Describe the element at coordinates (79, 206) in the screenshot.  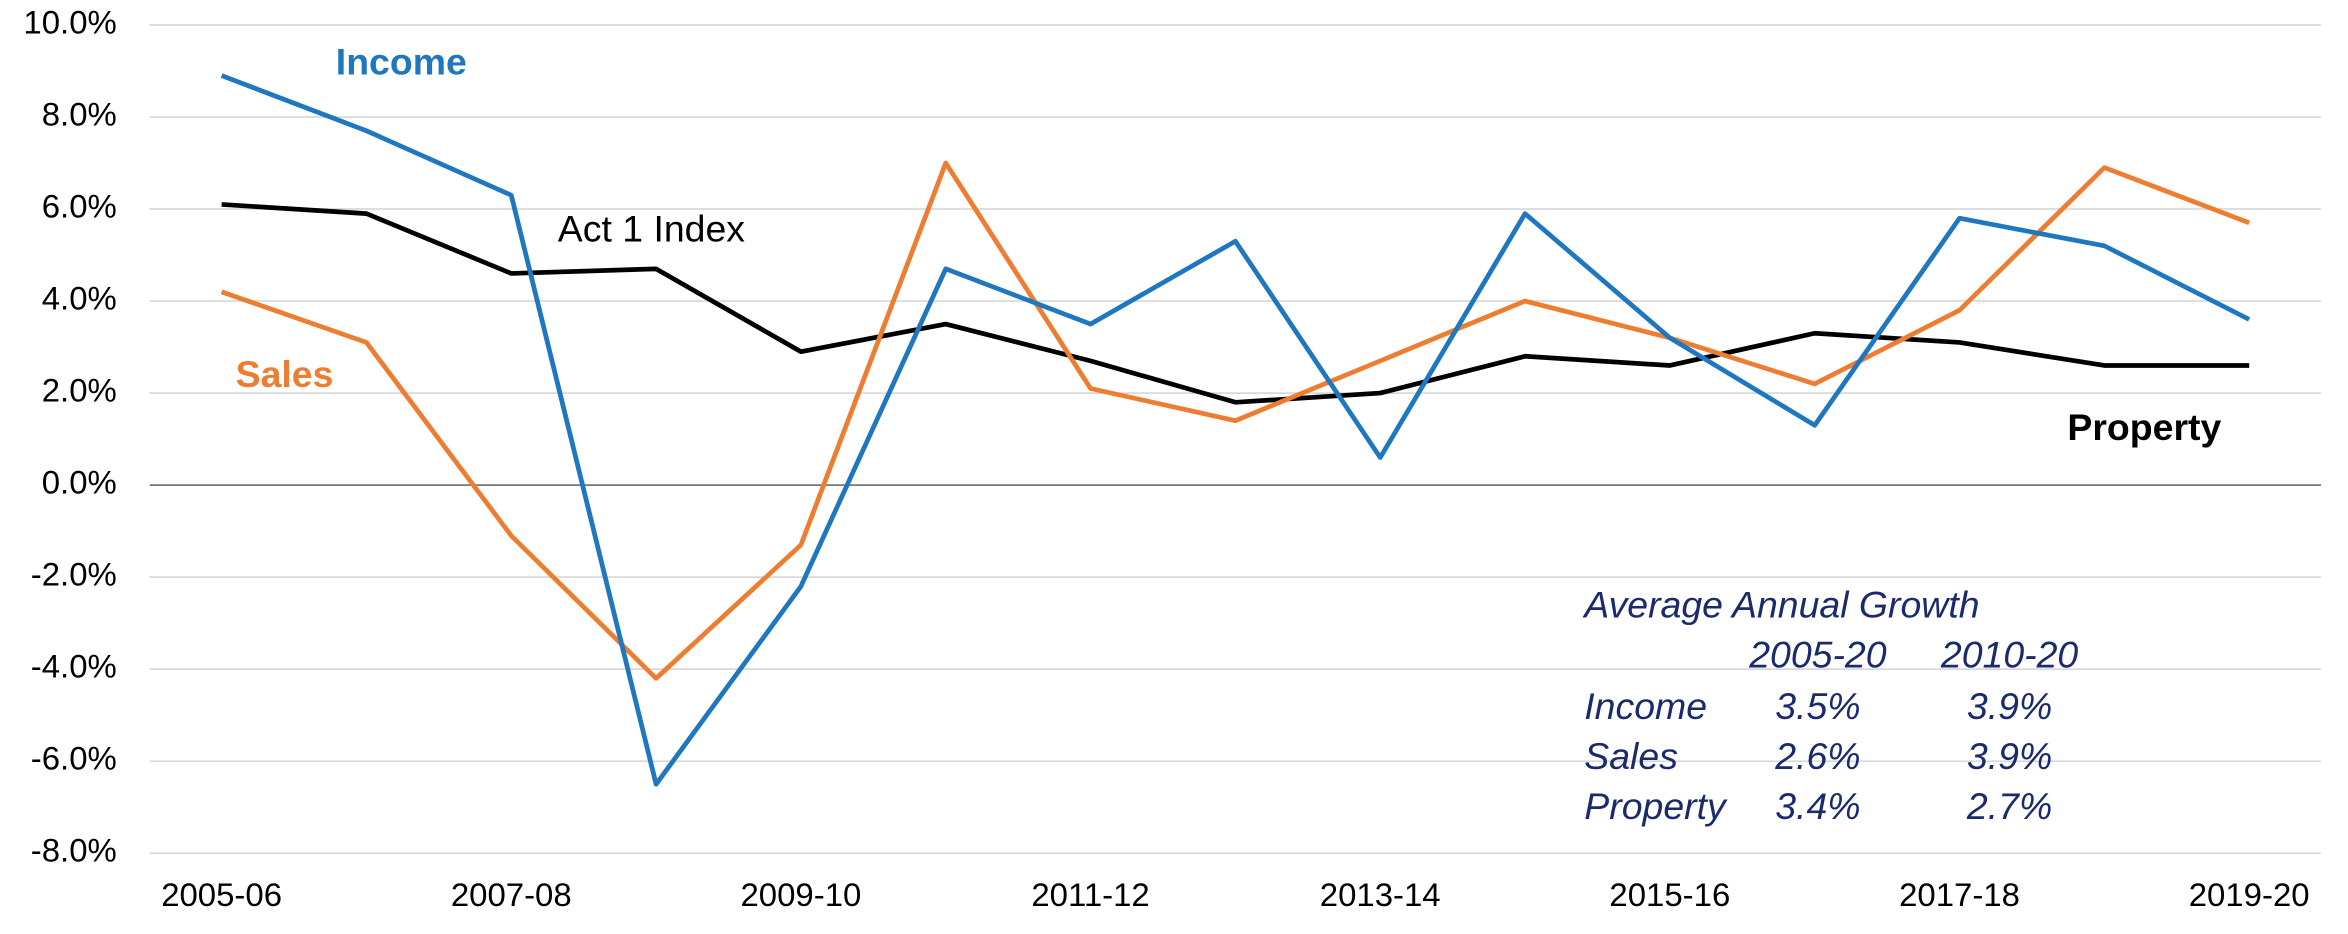
I see `y-tick-label: 6.0%` at that location.